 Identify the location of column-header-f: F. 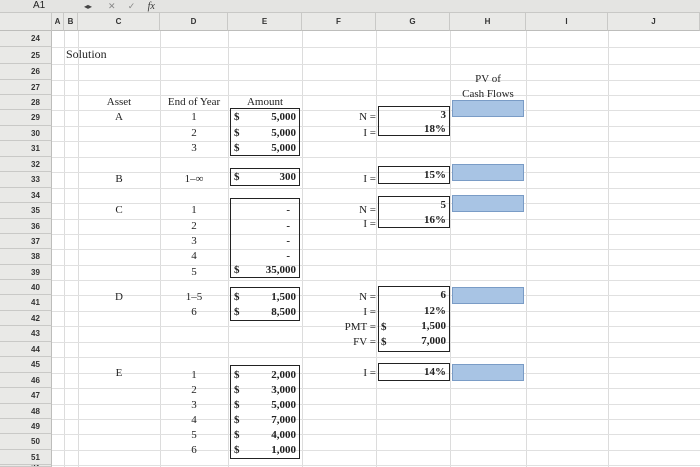
(339, 22).